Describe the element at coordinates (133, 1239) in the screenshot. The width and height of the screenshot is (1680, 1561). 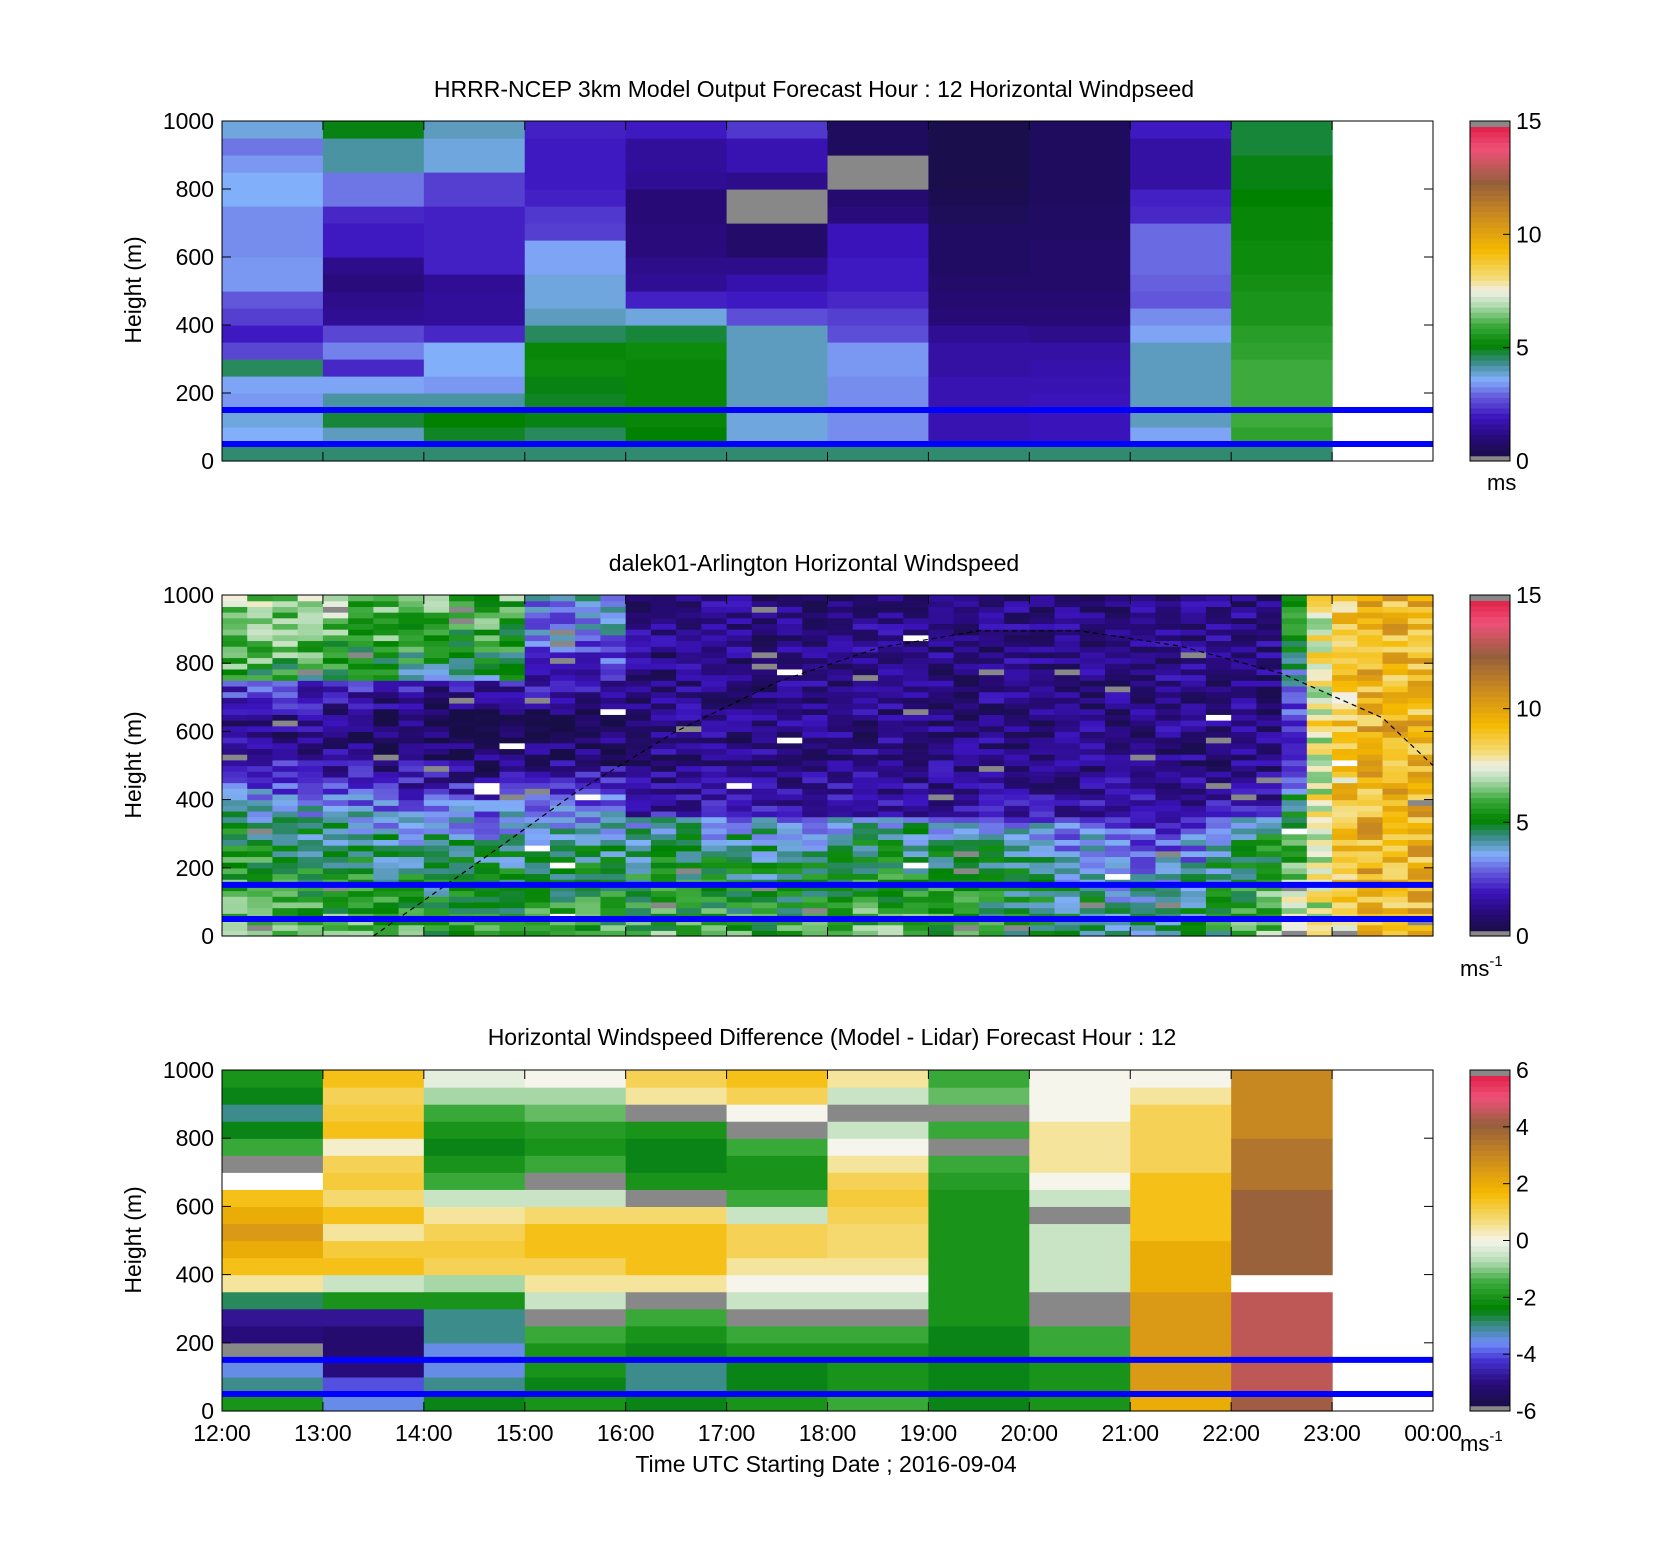
I see `y-axis-label: Height (m)` at that location.